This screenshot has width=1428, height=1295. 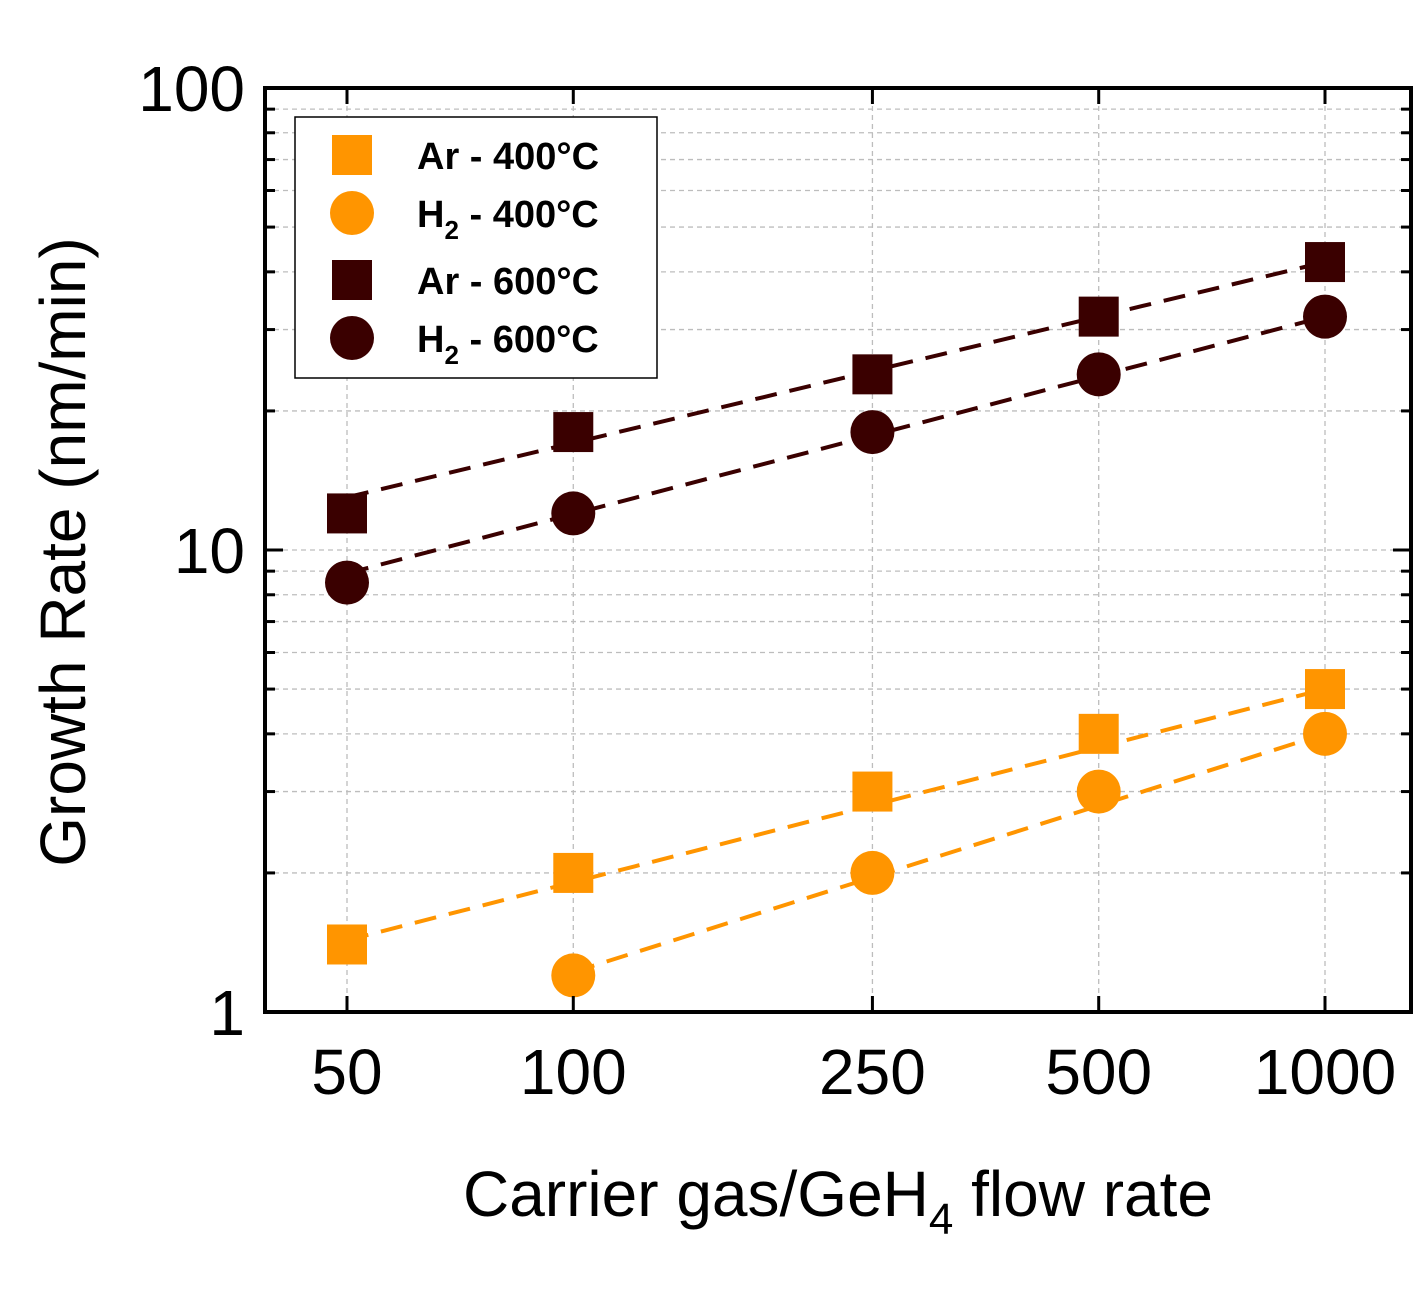 What do you see at coordinates (1325, 1072) in the screenshot?
I see `x-tick-label: 1000` at bounding box center [1325, 1072].